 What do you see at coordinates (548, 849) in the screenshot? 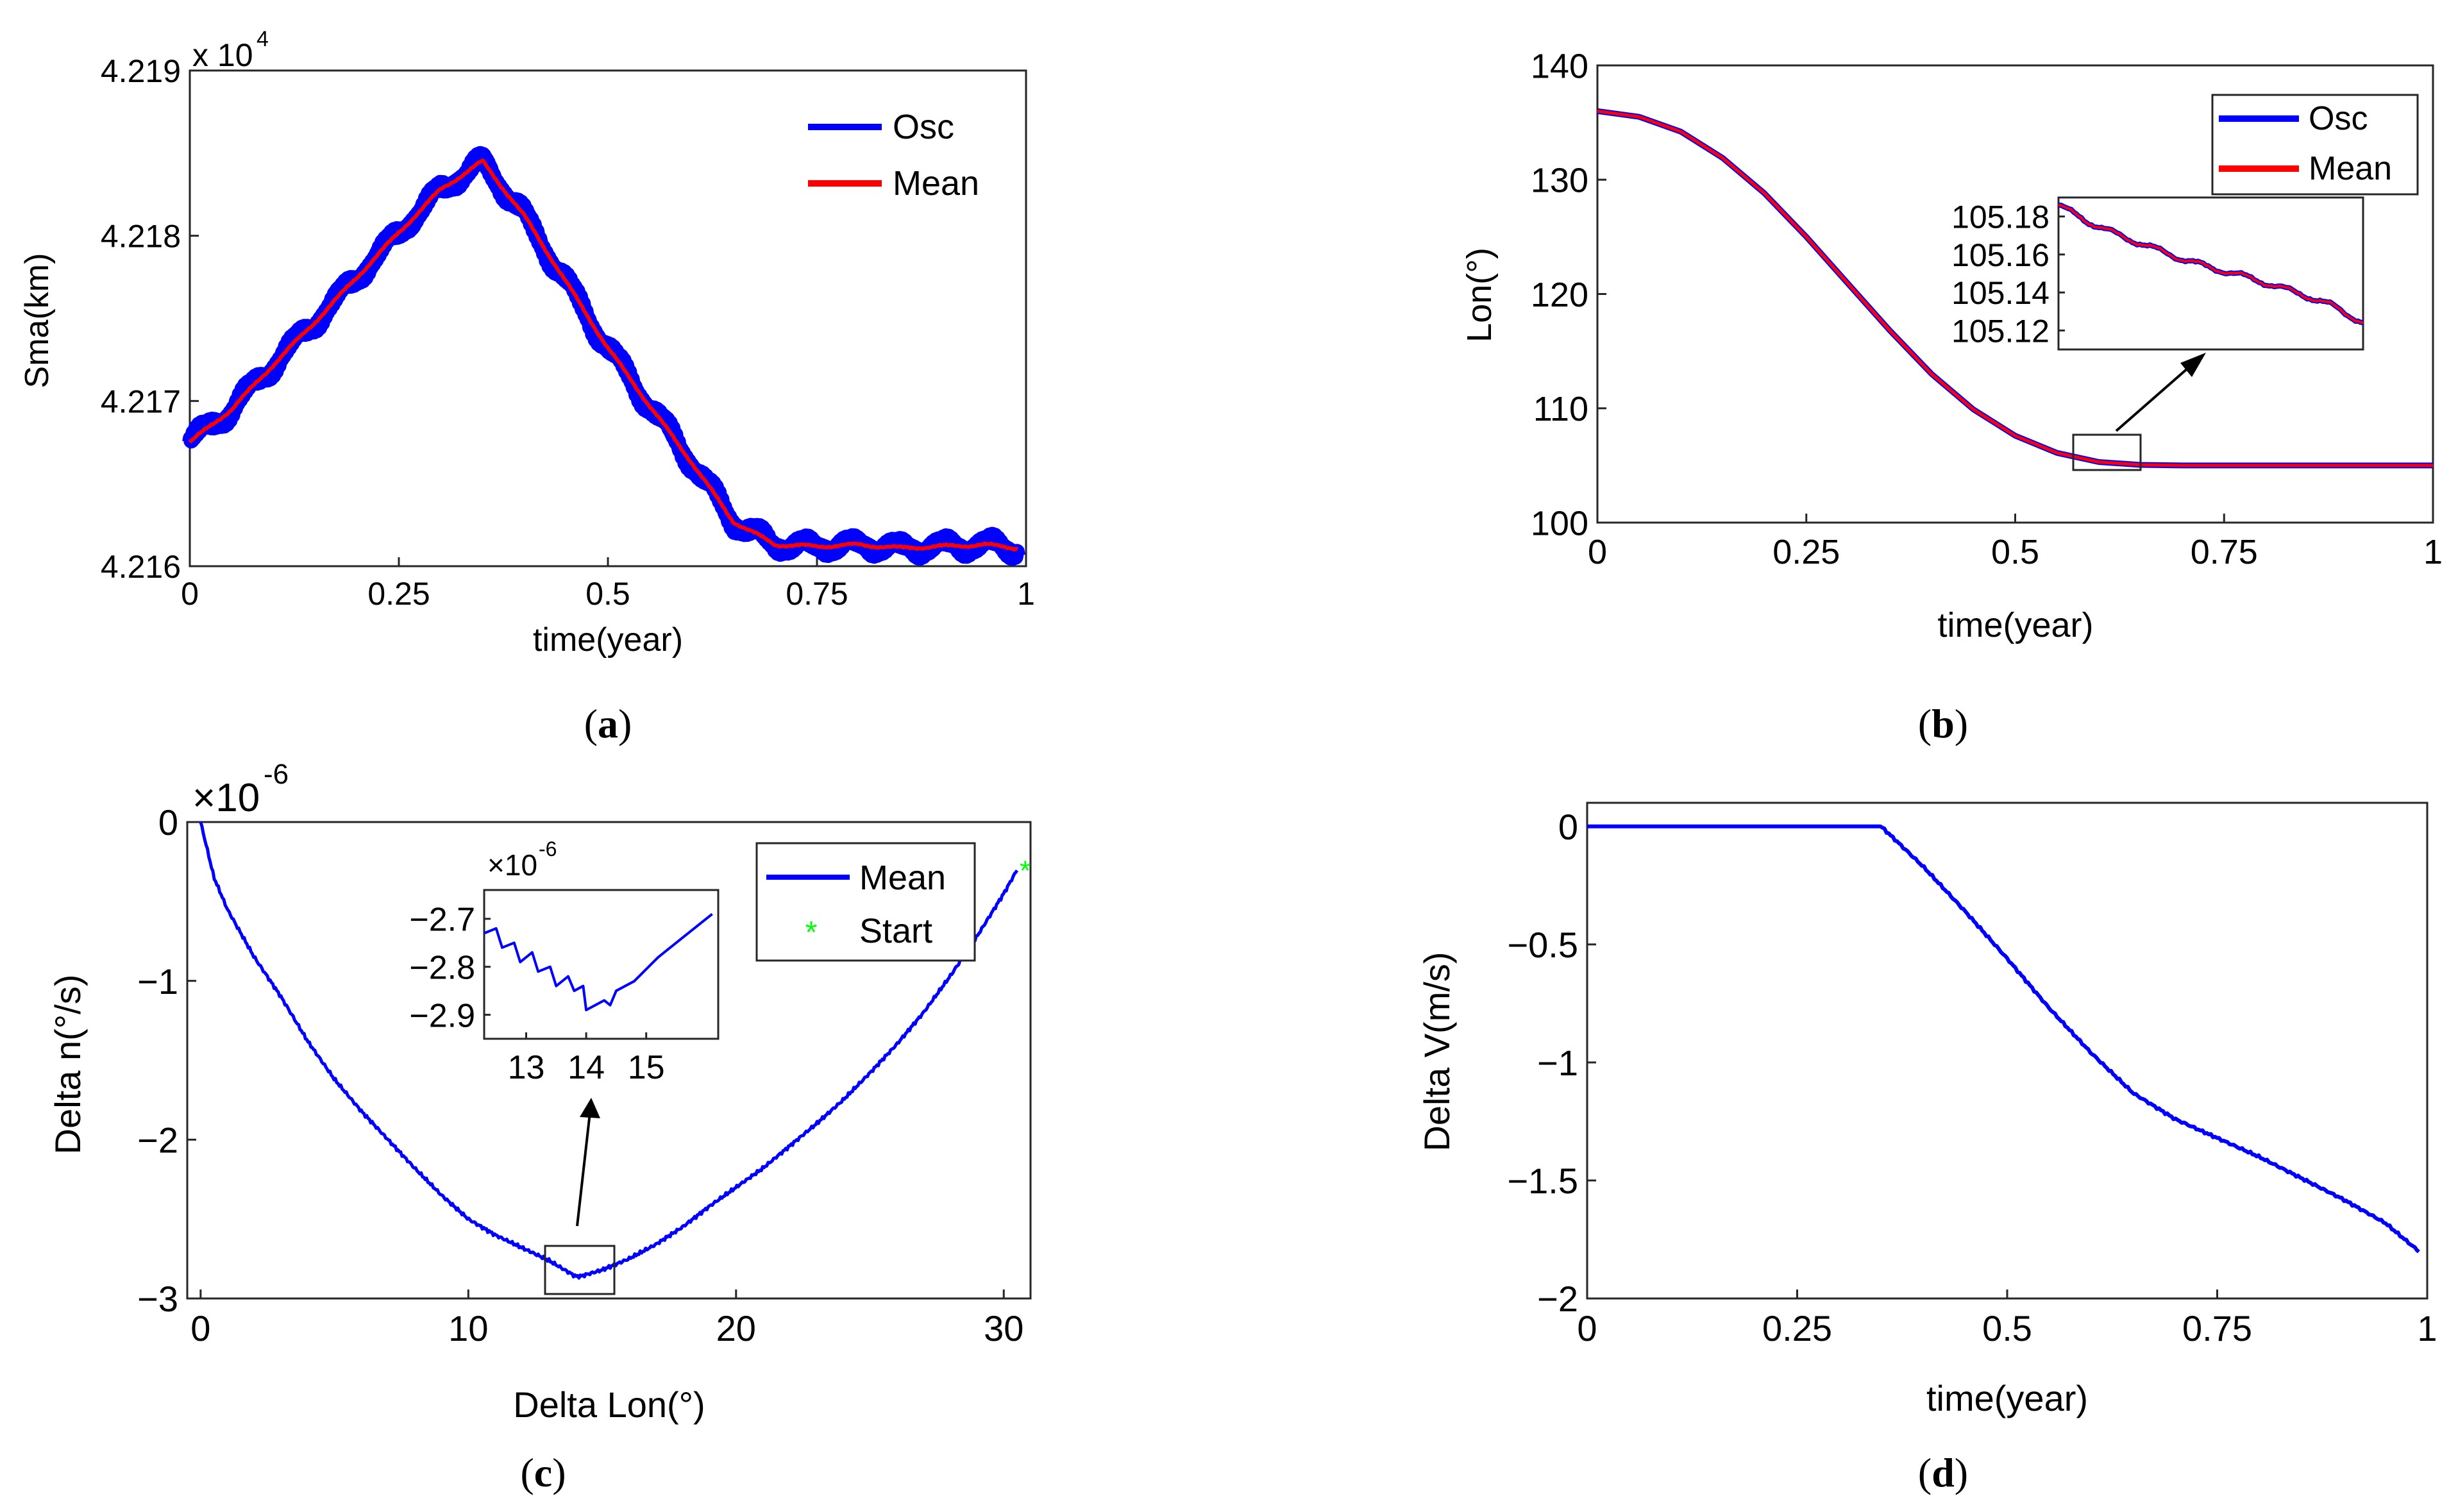
I see `panel-c-inset-exponent-power: -6` at bounding box center [548, 849].